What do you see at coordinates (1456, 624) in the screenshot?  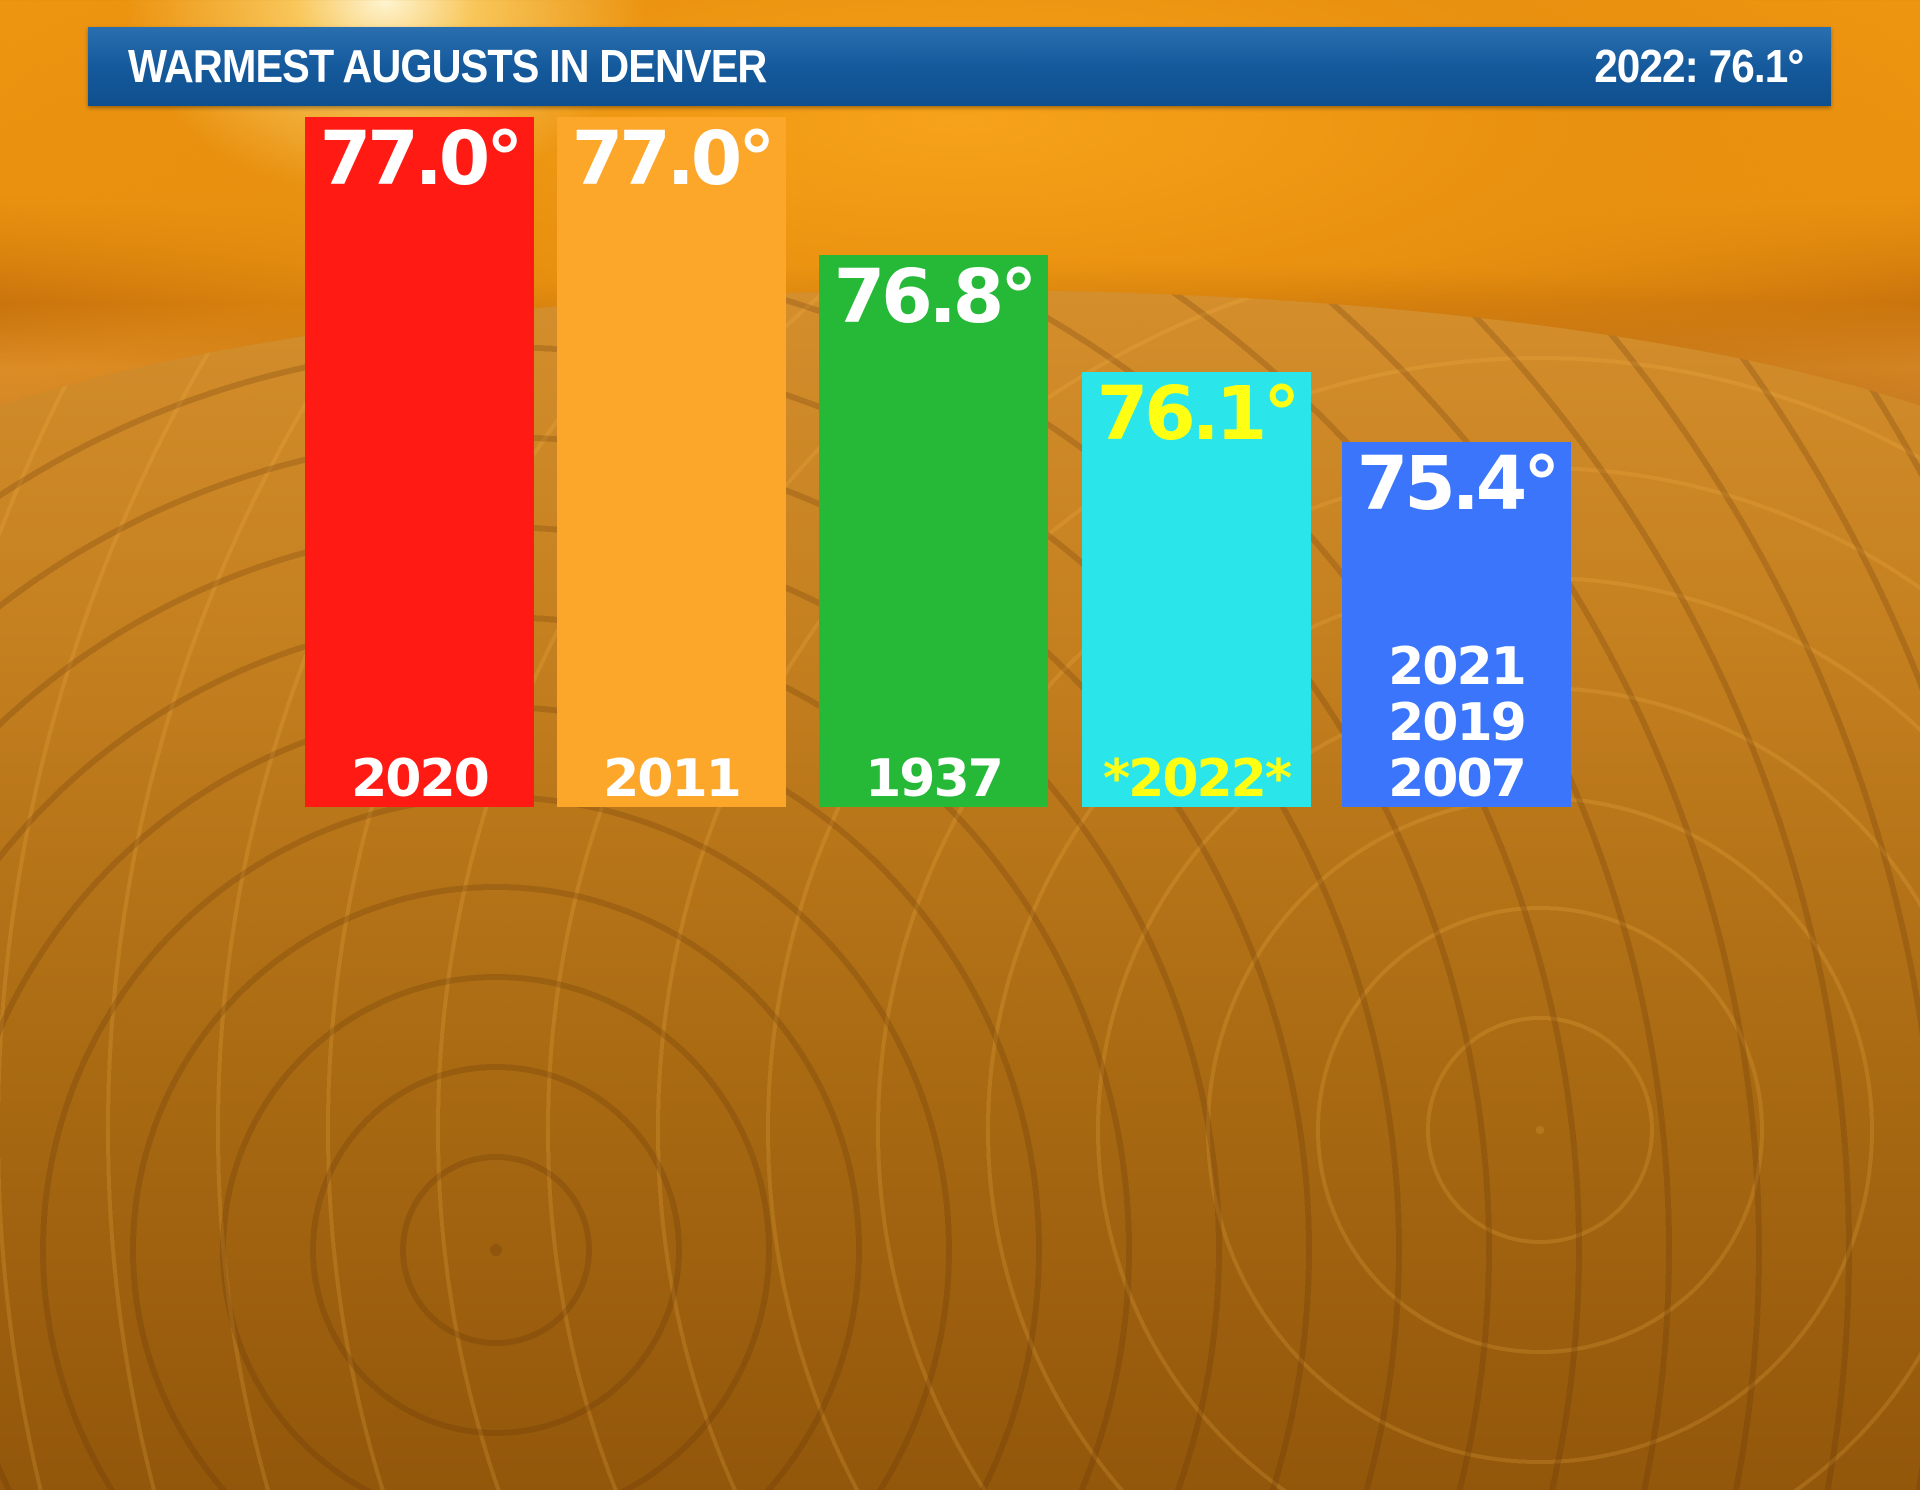 I see `bar-4: 75.4° 2021 2019 2007` at bounding box center [1456, 624].